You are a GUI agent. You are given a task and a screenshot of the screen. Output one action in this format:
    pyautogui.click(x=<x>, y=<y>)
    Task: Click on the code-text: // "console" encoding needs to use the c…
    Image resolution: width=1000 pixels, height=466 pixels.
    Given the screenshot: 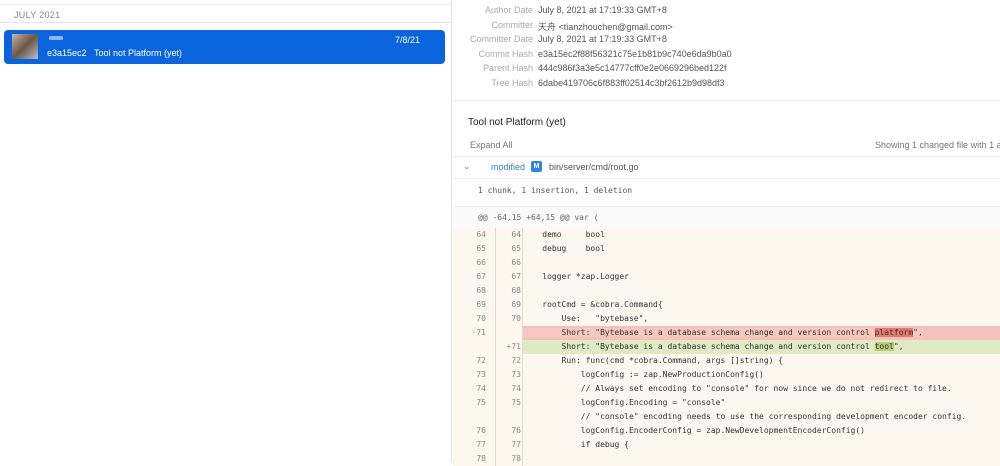 What is the action you would take?
    pyautogui.click(x=745, y=416)
    